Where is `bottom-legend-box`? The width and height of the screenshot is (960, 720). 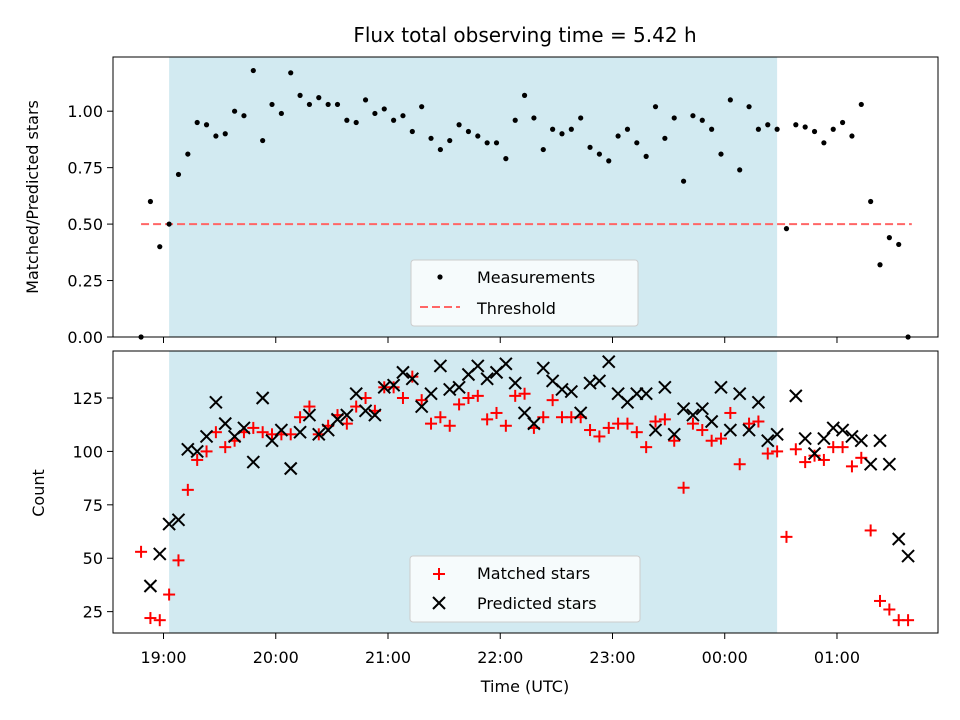 bottom-legend-box is located at coordinates (525, 589).